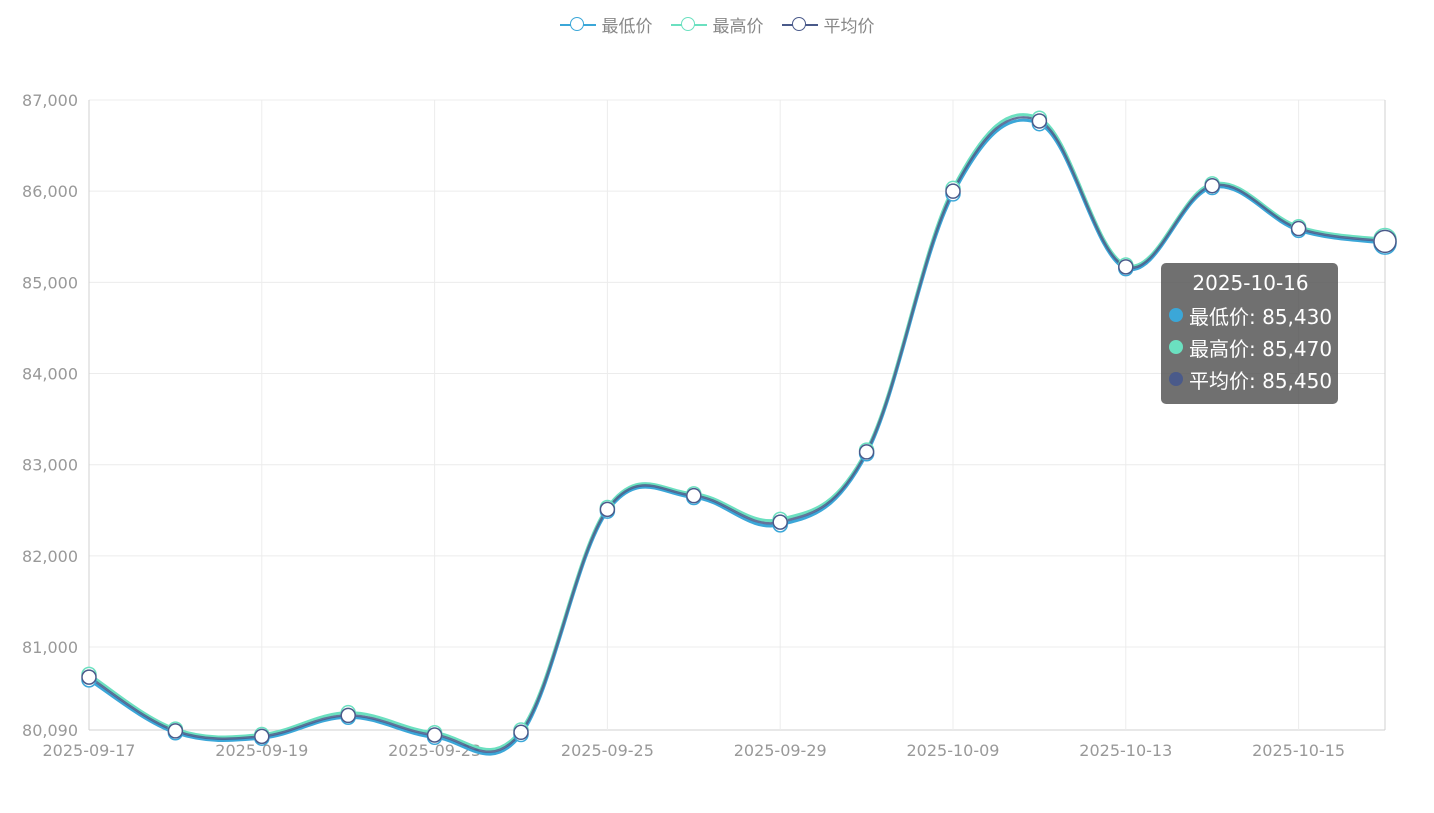  Describe the element at coordinates (849, 27) in the screenshot. I see `legend-avg-label: 平均价` at that location.